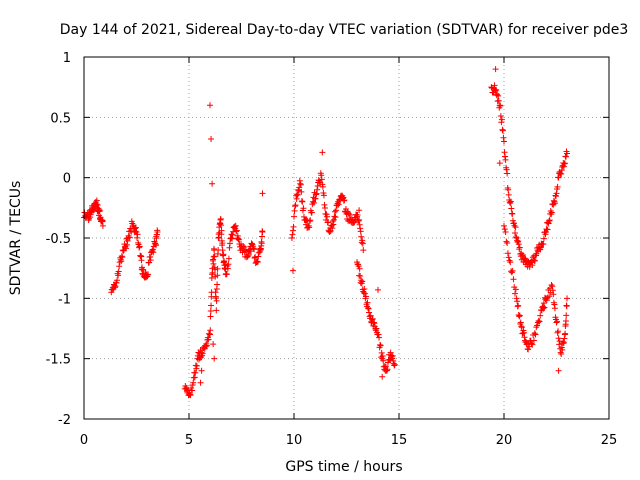 The height and width of the screenshot is (480, 640). What do you see at coordinates (58, 239) in the screenshot?
I see `y-tick-label: -0.5` at bounding box center [58, 239].